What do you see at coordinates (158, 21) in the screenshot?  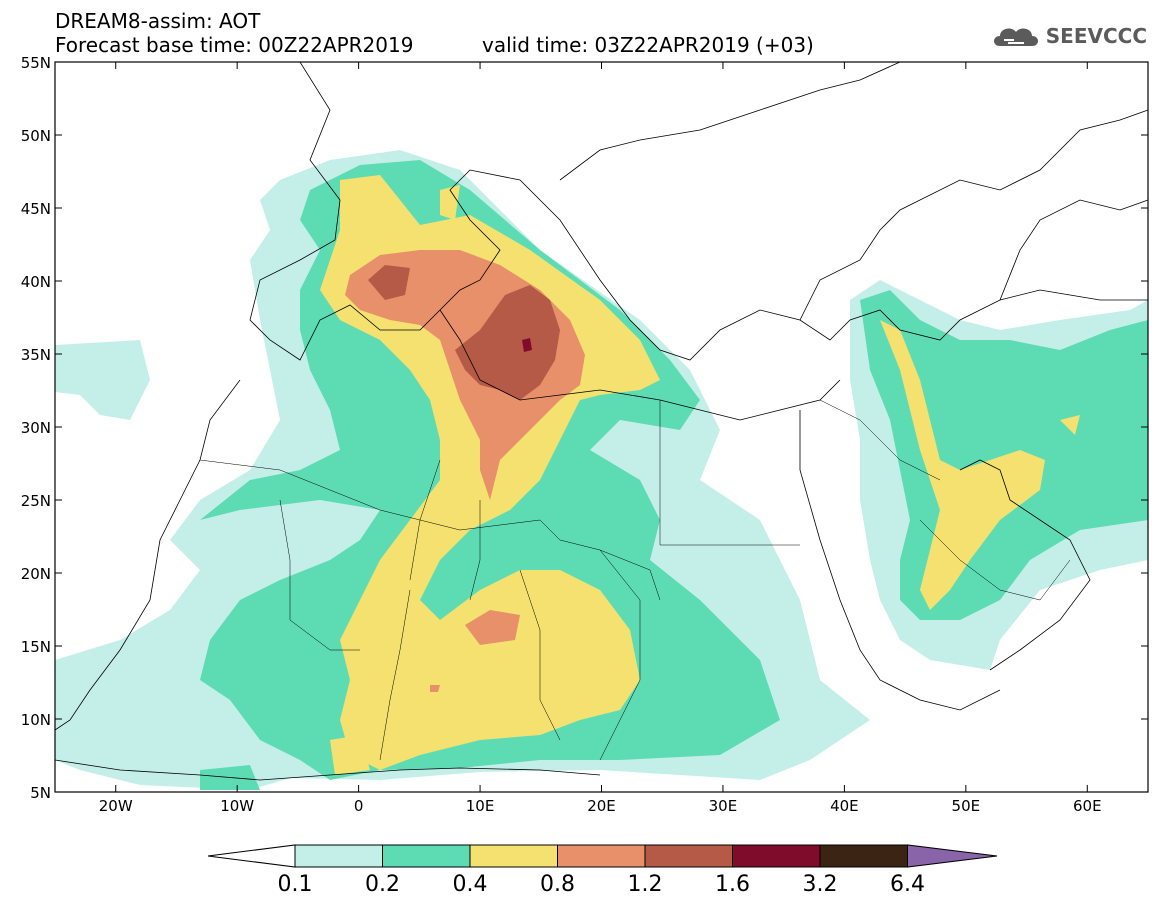 I see `map-title-field: DREAM8-assim: AOT` at bounding box center [158, 21].